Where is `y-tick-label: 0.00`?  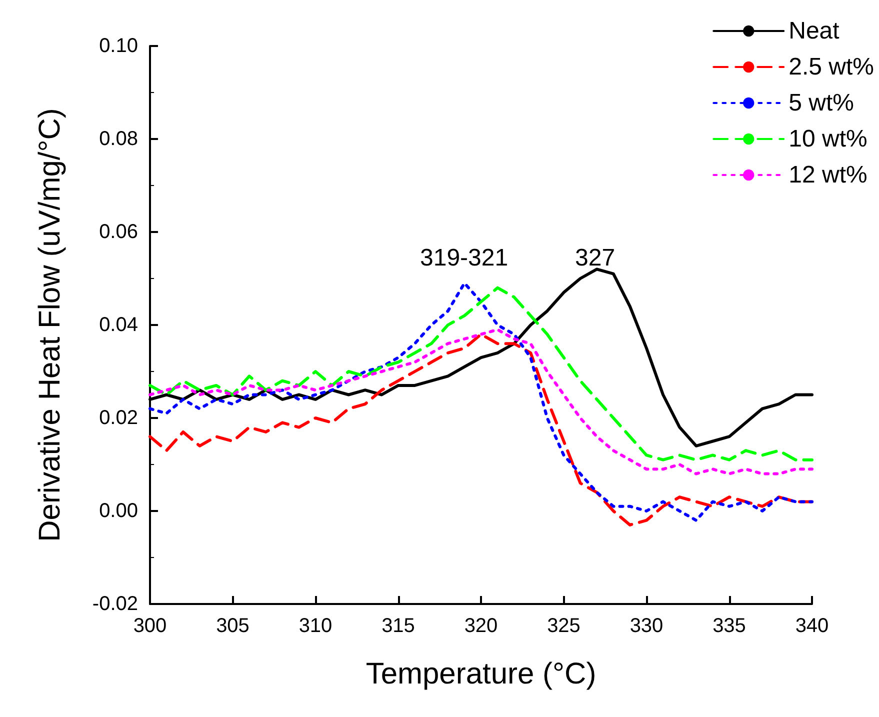 y-tick-label: 0.00 is located at coordinates (118, 511).